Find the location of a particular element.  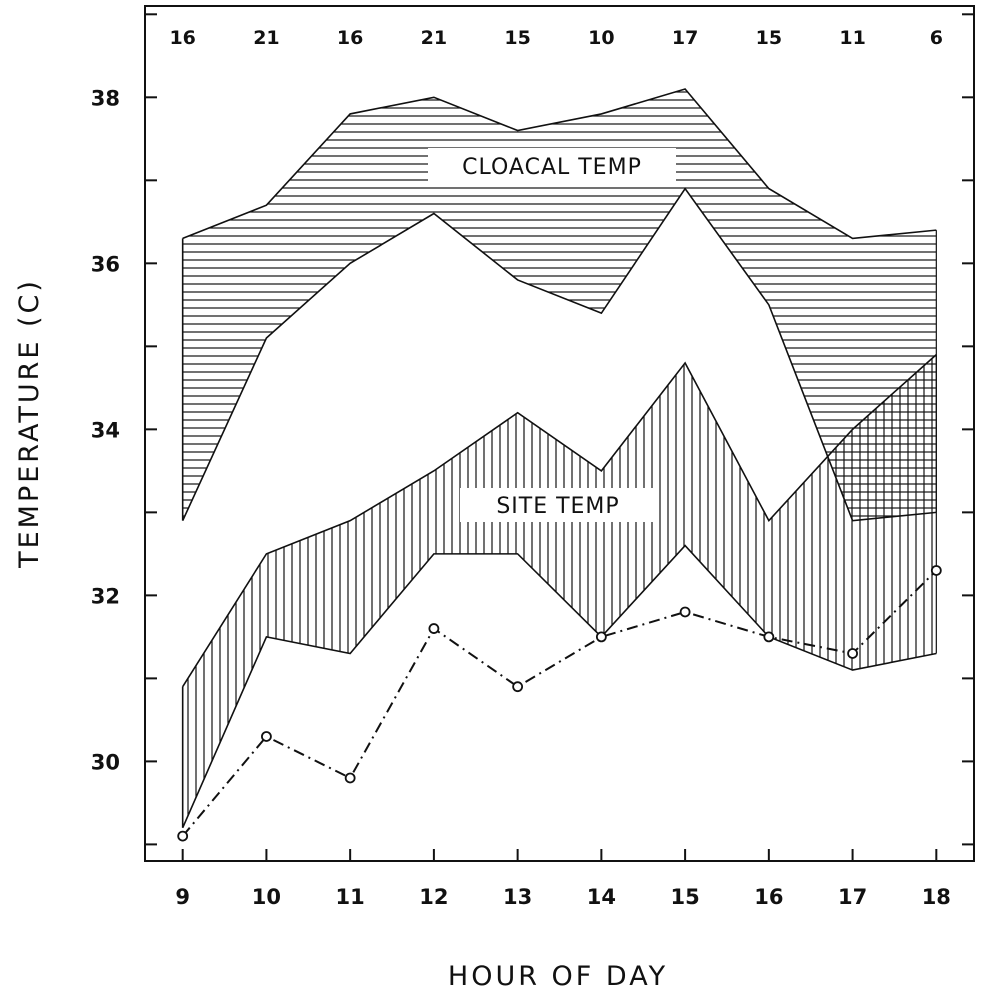

sample-size-label: 11 is located at coordinates (852, 38).